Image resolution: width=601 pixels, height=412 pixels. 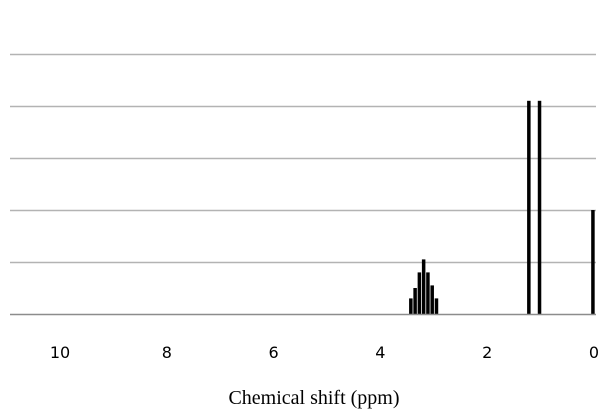 What do you see at coordinates (324, 352) in the screenshot?
I see `x-tick-labels: 10 8 6 4 2 0` at bounding box center [324, 352].